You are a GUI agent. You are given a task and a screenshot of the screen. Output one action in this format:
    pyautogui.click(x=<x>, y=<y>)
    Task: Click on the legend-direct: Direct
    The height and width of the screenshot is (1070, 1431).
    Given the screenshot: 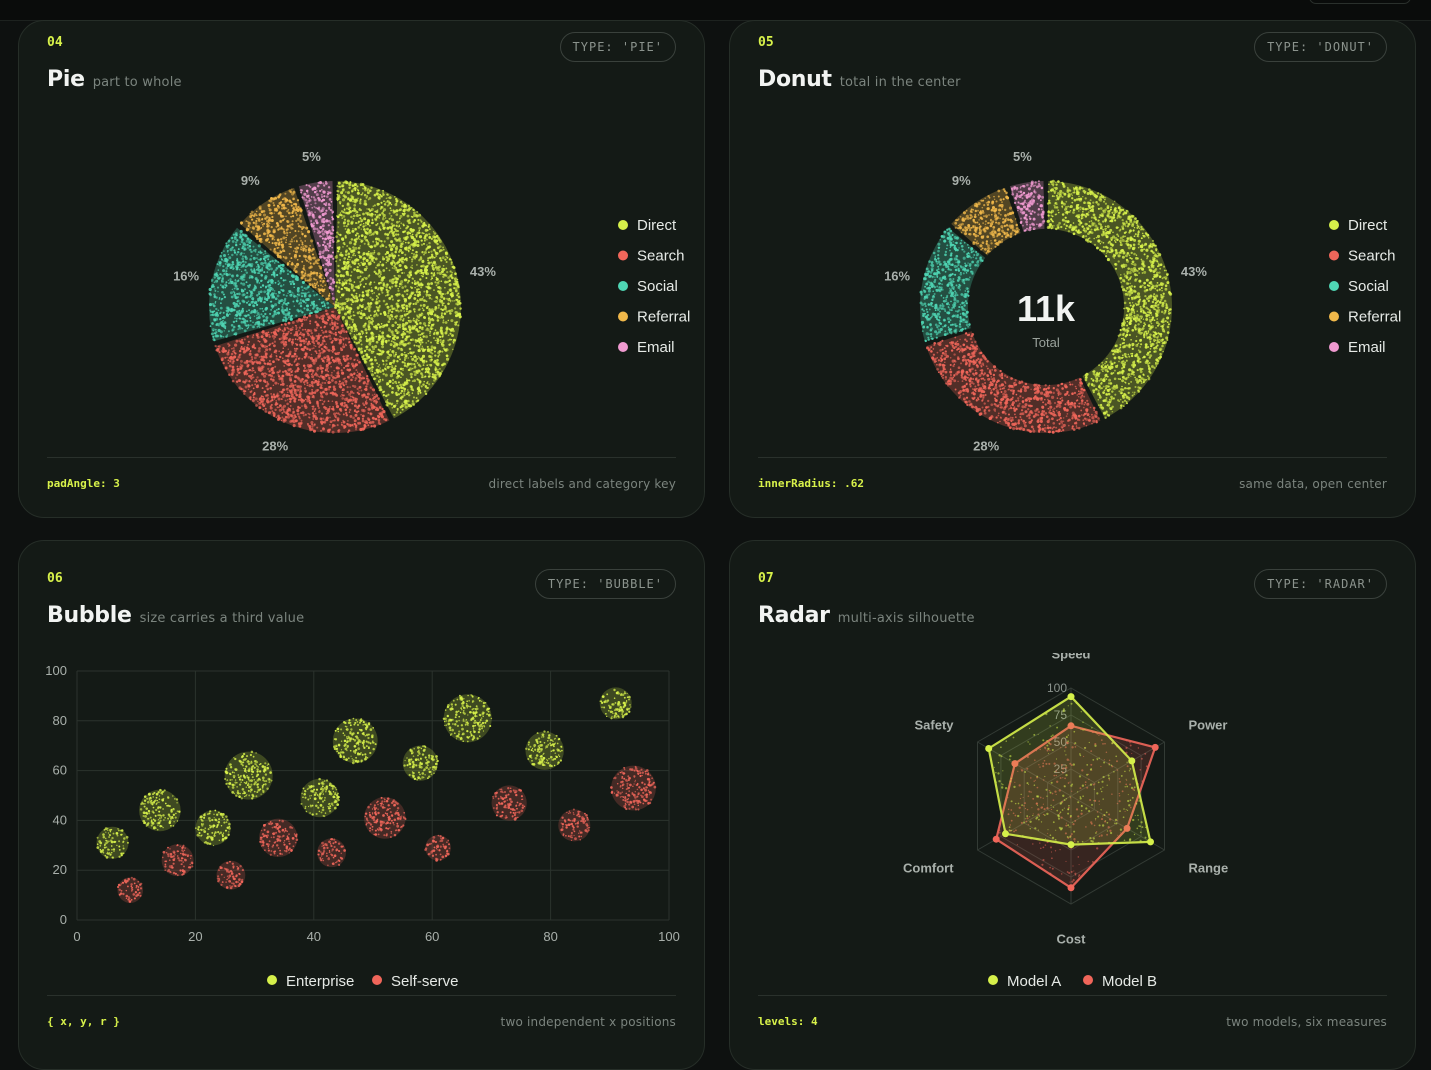 What is the action you would take?
    pyautogui.click(x=647, y=225)
    